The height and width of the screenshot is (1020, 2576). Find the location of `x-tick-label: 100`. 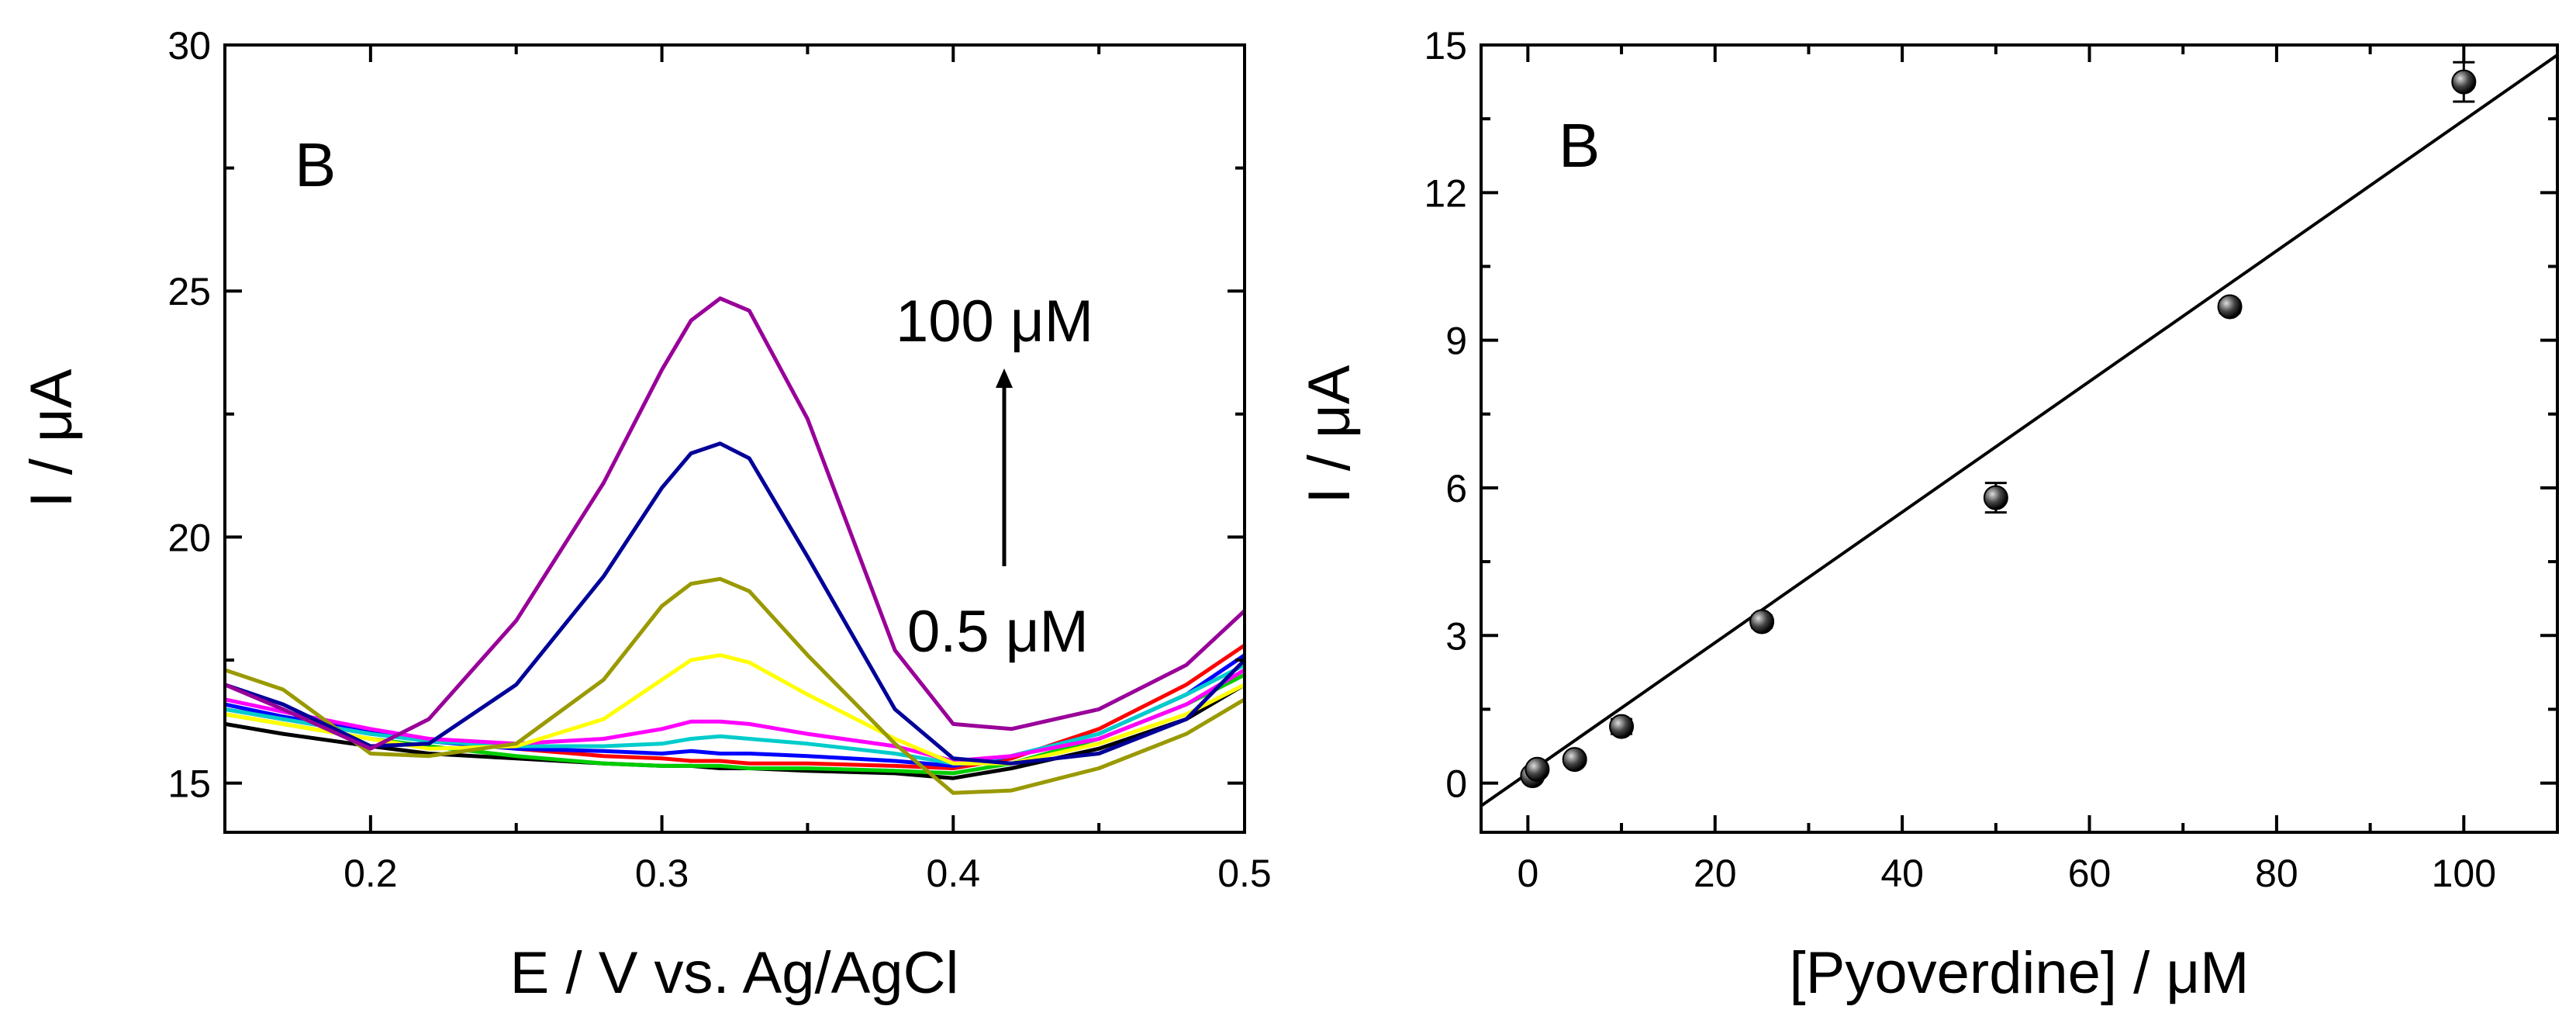

x-tick-label: 100 is located at coordinates (2464, 873).